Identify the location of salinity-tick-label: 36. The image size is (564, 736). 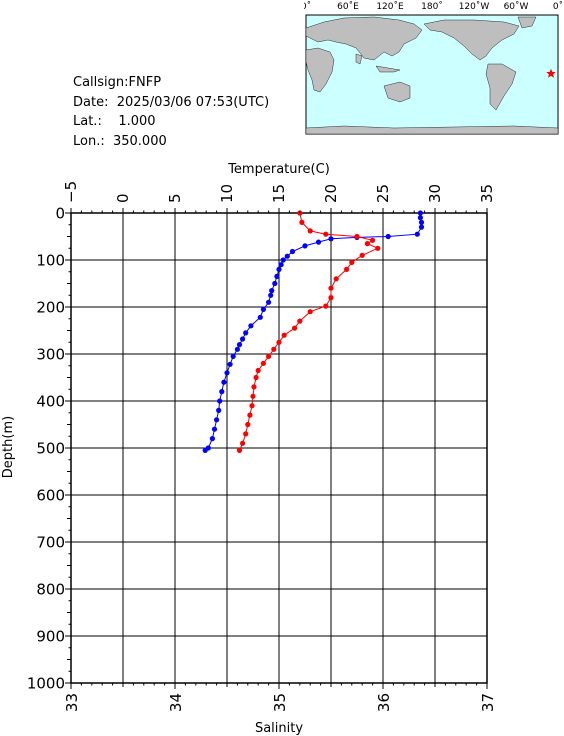
(384, 702).